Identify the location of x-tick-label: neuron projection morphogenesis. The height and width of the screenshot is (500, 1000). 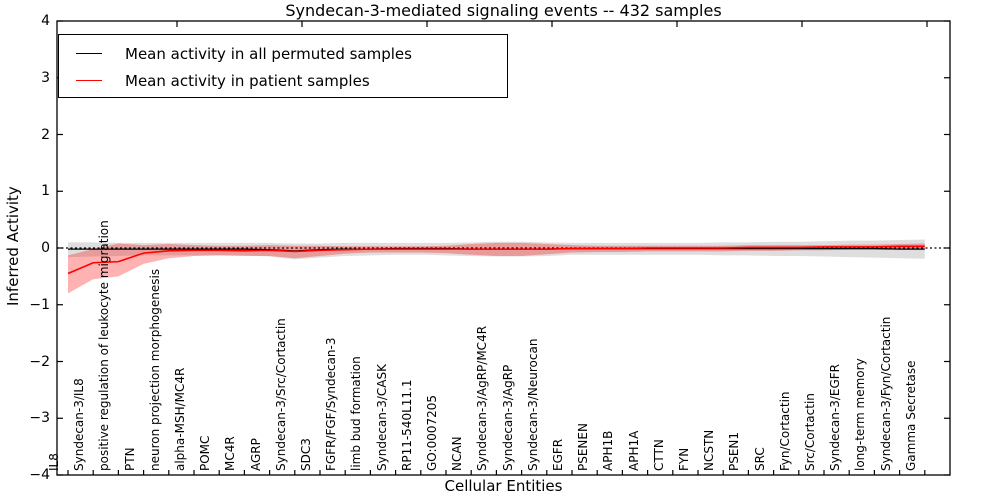
(154, 369).